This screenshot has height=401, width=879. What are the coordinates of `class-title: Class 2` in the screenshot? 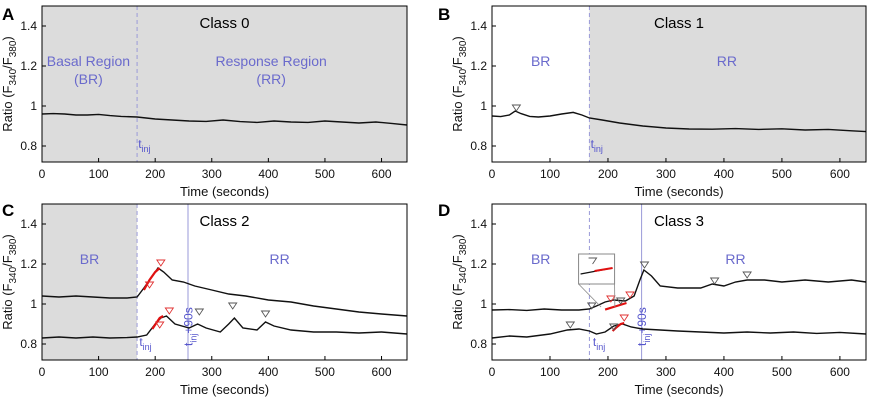 It's located at (224, 221).